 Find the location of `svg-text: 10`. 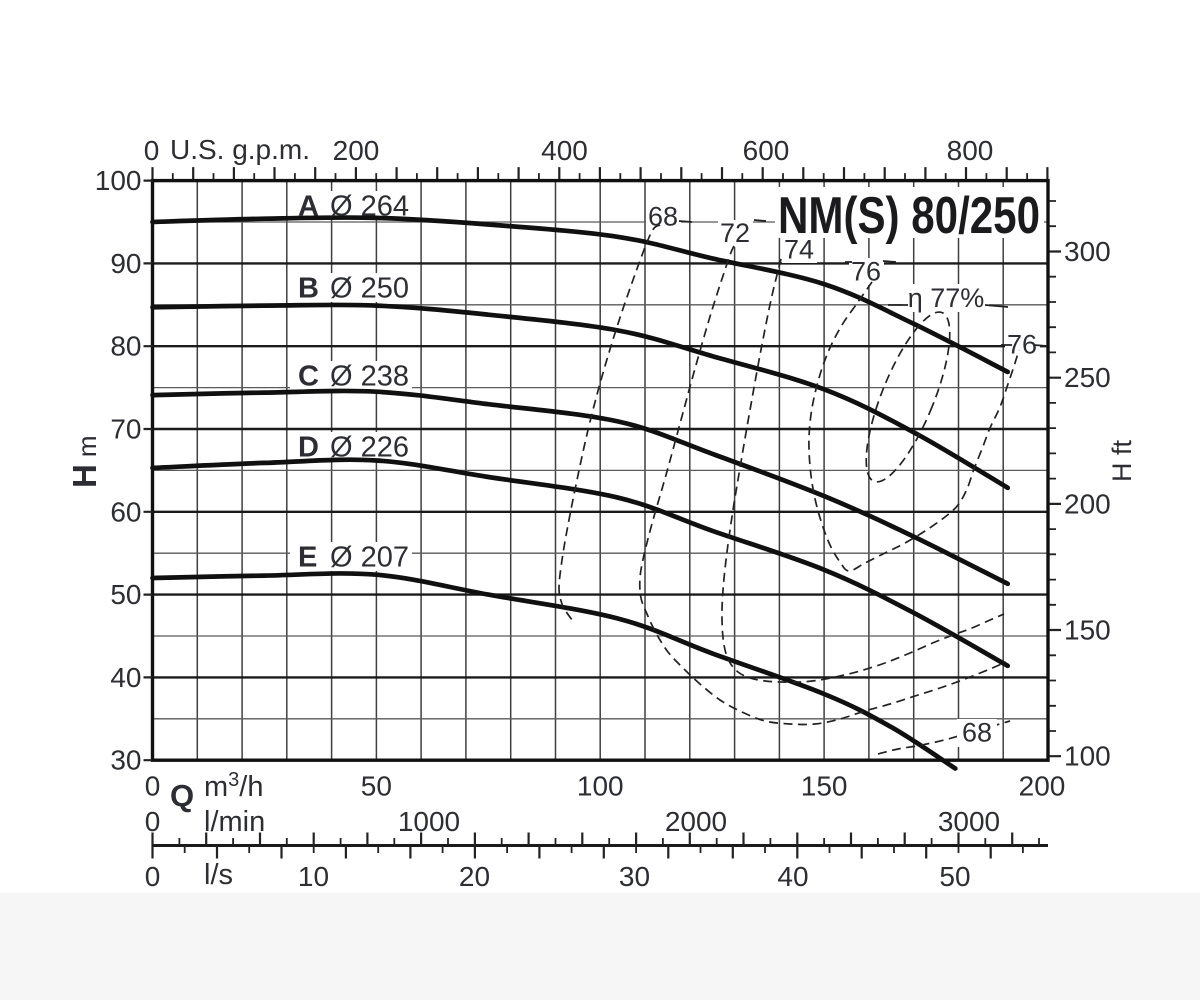

svg-text: 10 is located at coordinates (313, 876).